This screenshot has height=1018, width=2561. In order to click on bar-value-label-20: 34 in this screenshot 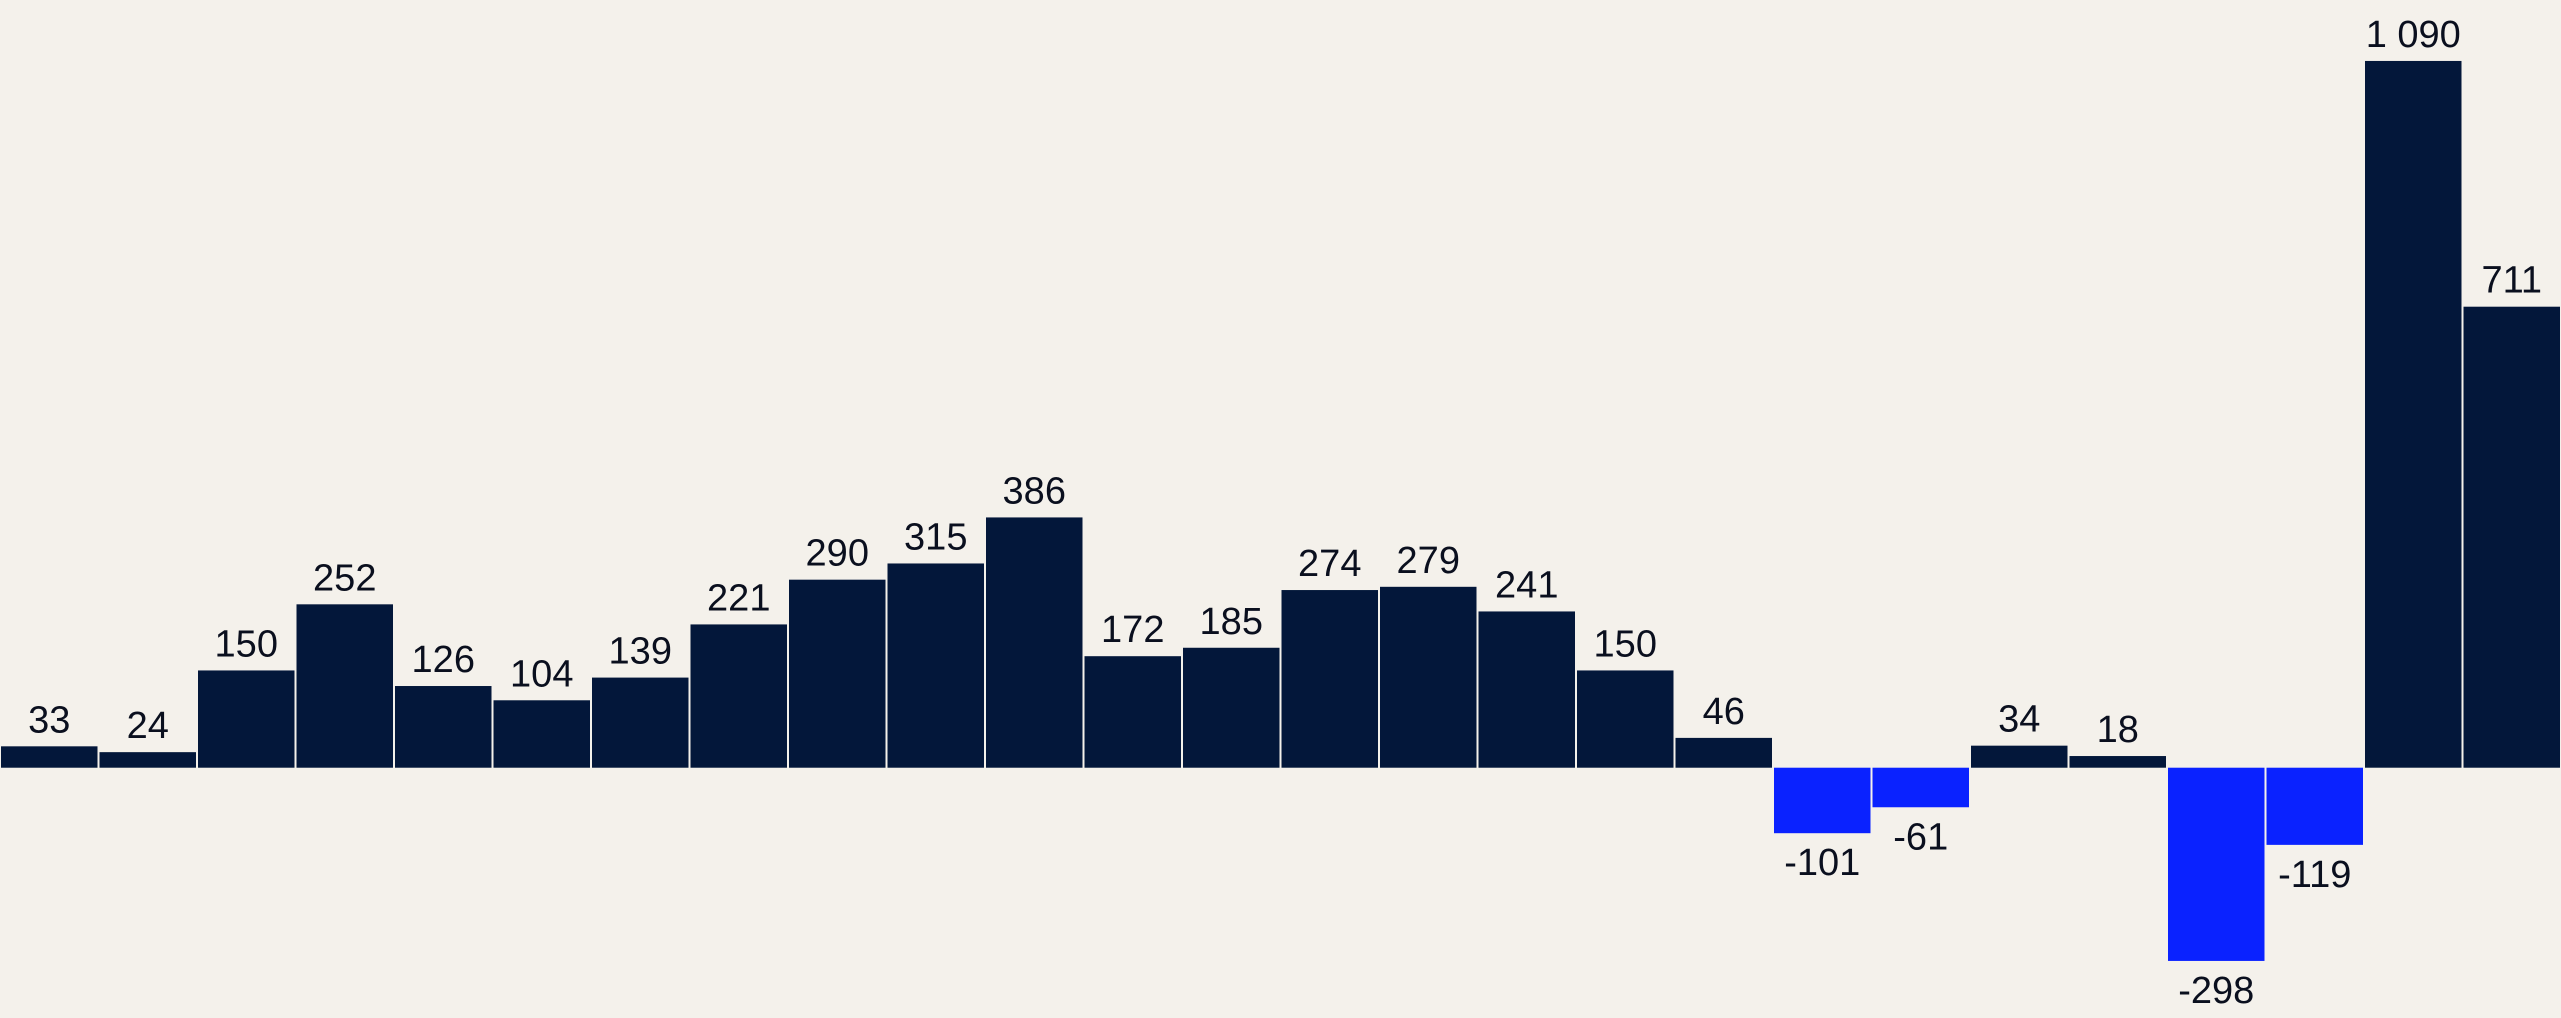, I will do `click(2019, 720)`.